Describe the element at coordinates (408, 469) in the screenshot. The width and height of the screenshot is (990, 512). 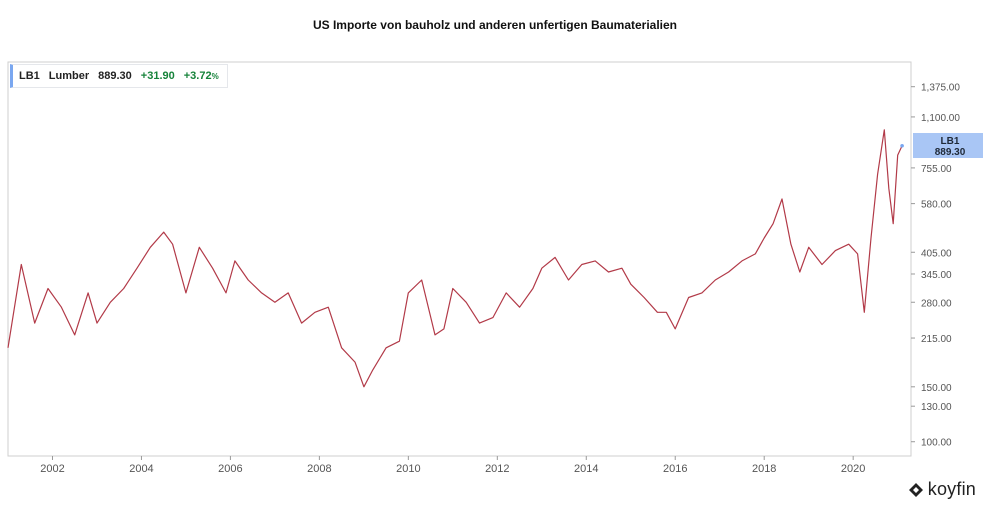
I see `x-tick-label: 2010` at that location.